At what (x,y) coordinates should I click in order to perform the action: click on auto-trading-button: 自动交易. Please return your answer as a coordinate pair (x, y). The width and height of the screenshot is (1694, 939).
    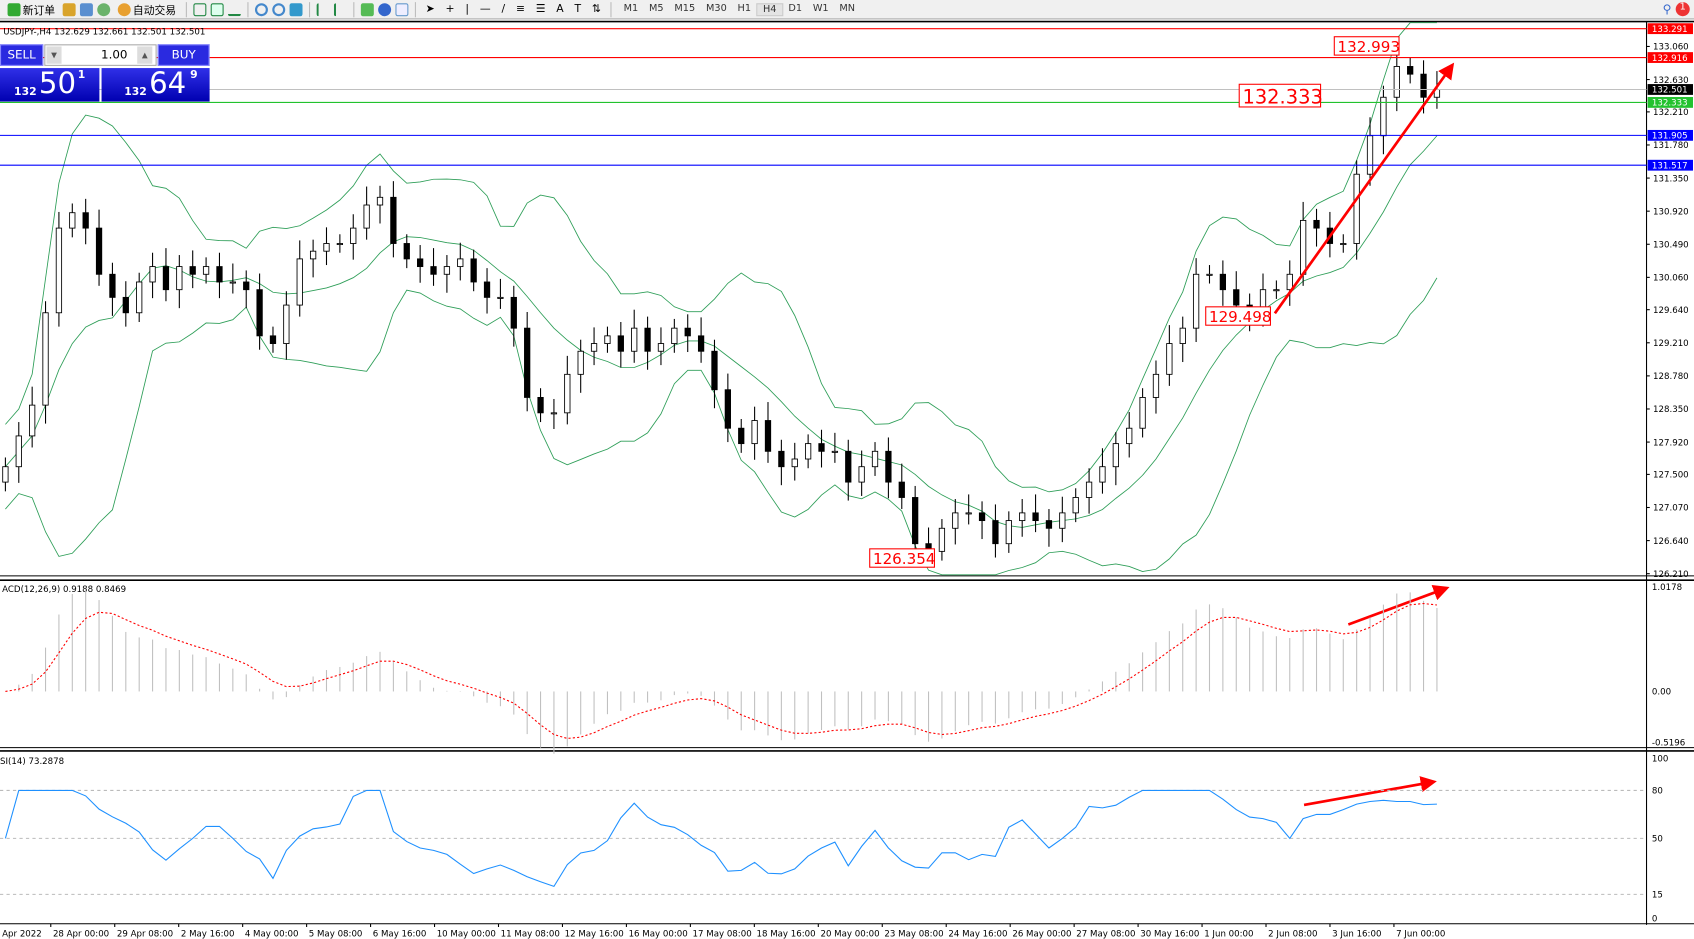
    Looking at the image, I should click on (147, 9).